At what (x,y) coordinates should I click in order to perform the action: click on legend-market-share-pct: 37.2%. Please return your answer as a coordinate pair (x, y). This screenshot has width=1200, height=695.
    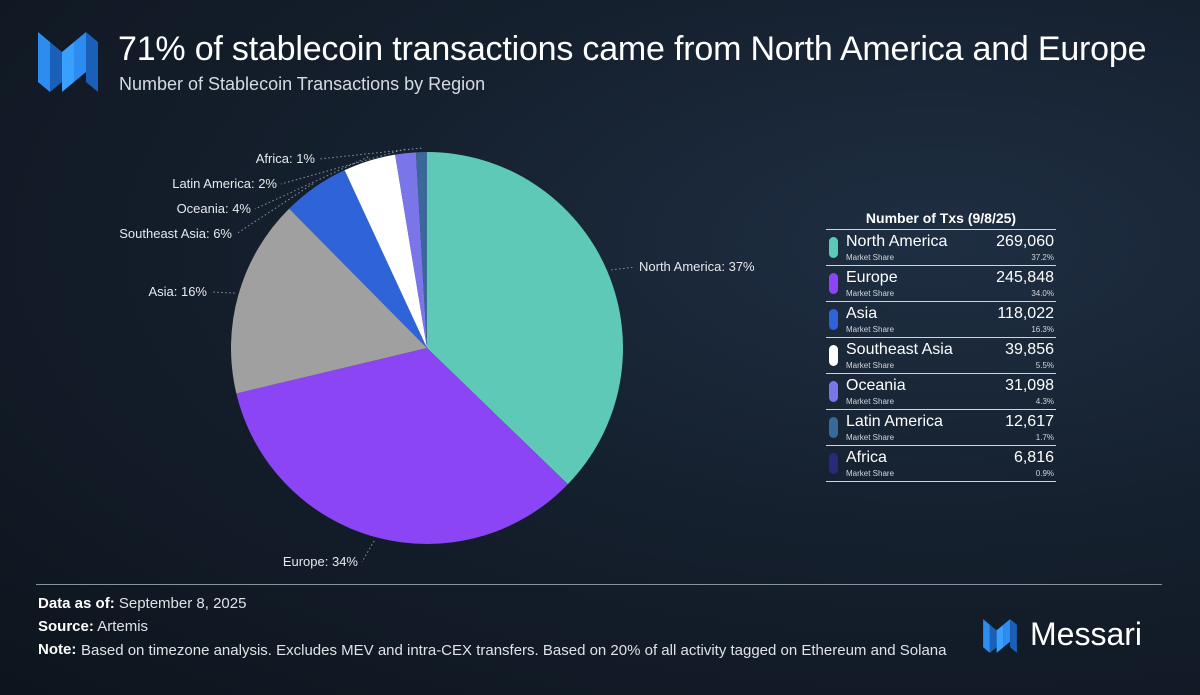
    Looking at the image, I should click on (1042, 257).